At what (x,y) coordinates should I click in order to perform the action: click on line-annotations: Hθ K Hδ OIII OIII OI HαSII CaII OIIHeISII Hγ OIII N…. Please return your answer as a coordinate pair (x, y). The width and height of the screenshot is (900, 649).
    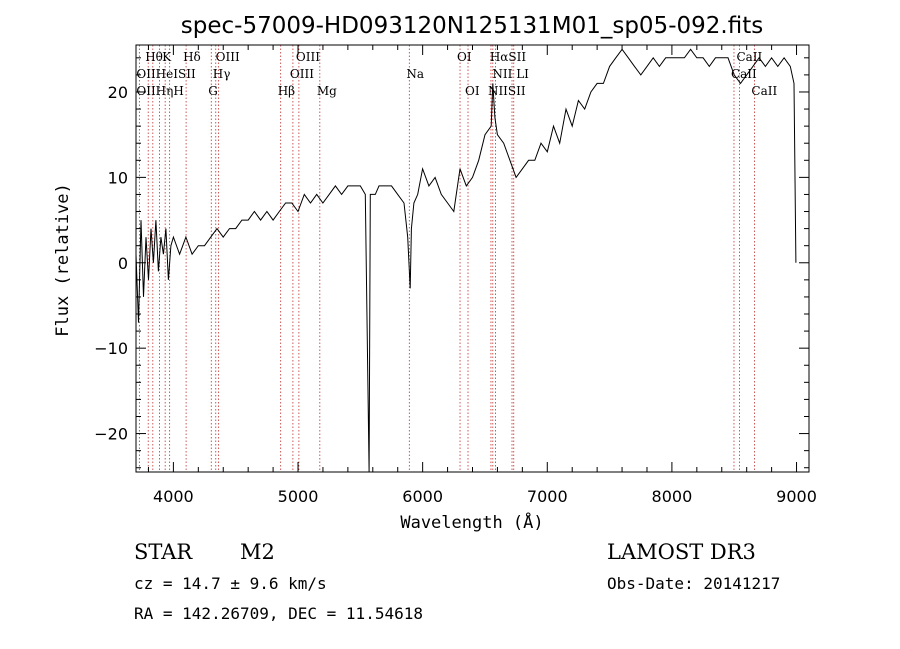
    Looking at the image, I should click on (456, 74).